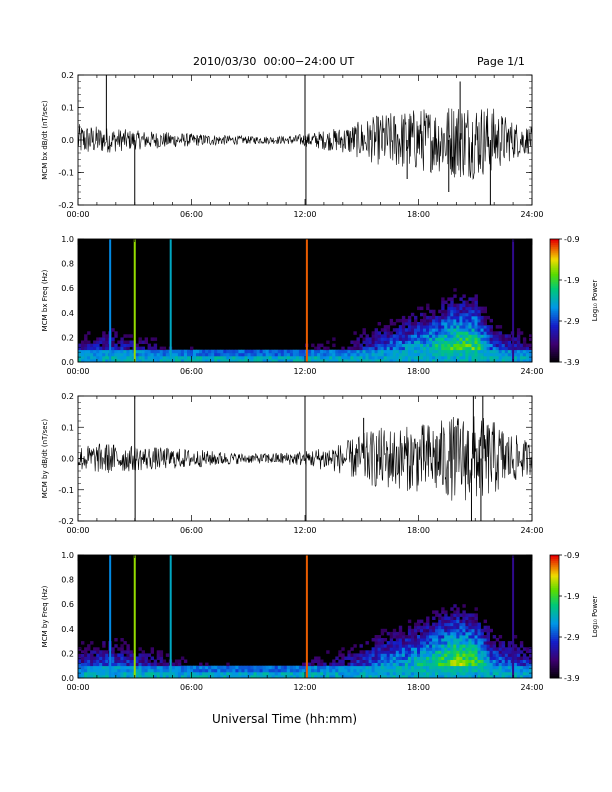 The image size is (612, 792). What do you see at coordinates (418, 687) in the screenshot?
I see `x-tick-label: 18:00` at bounding box center [418, 687].